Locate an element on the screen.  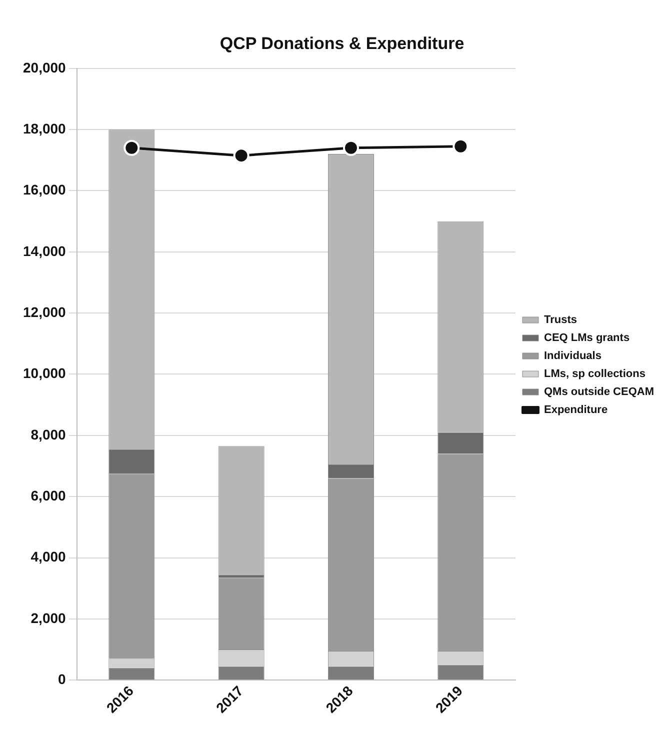
y-tick-label: 16,000 is located at coordinates (44, 190).